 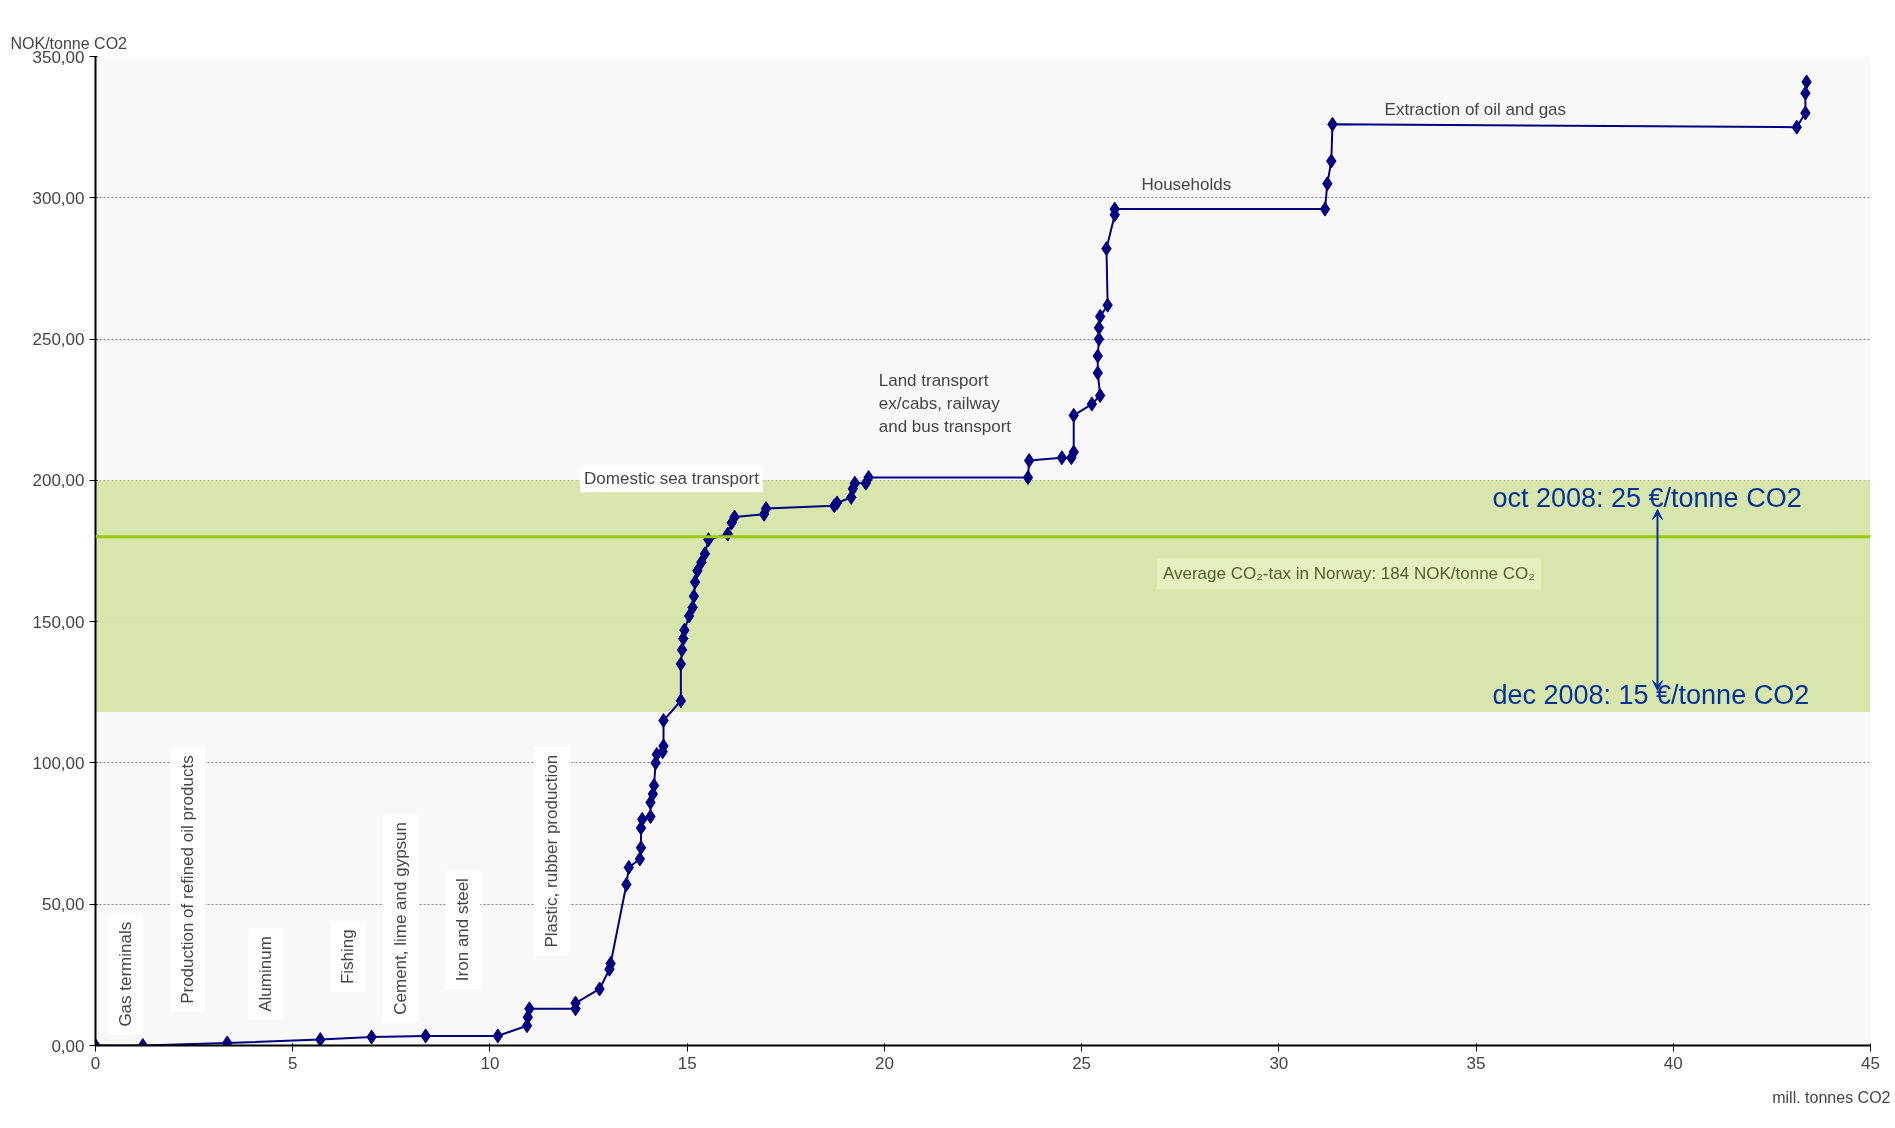 What do you see at coordinates (1870, 1063) in the screenshot?
I see `x-tick-label: 45` at bounding box center [1870, 1063].